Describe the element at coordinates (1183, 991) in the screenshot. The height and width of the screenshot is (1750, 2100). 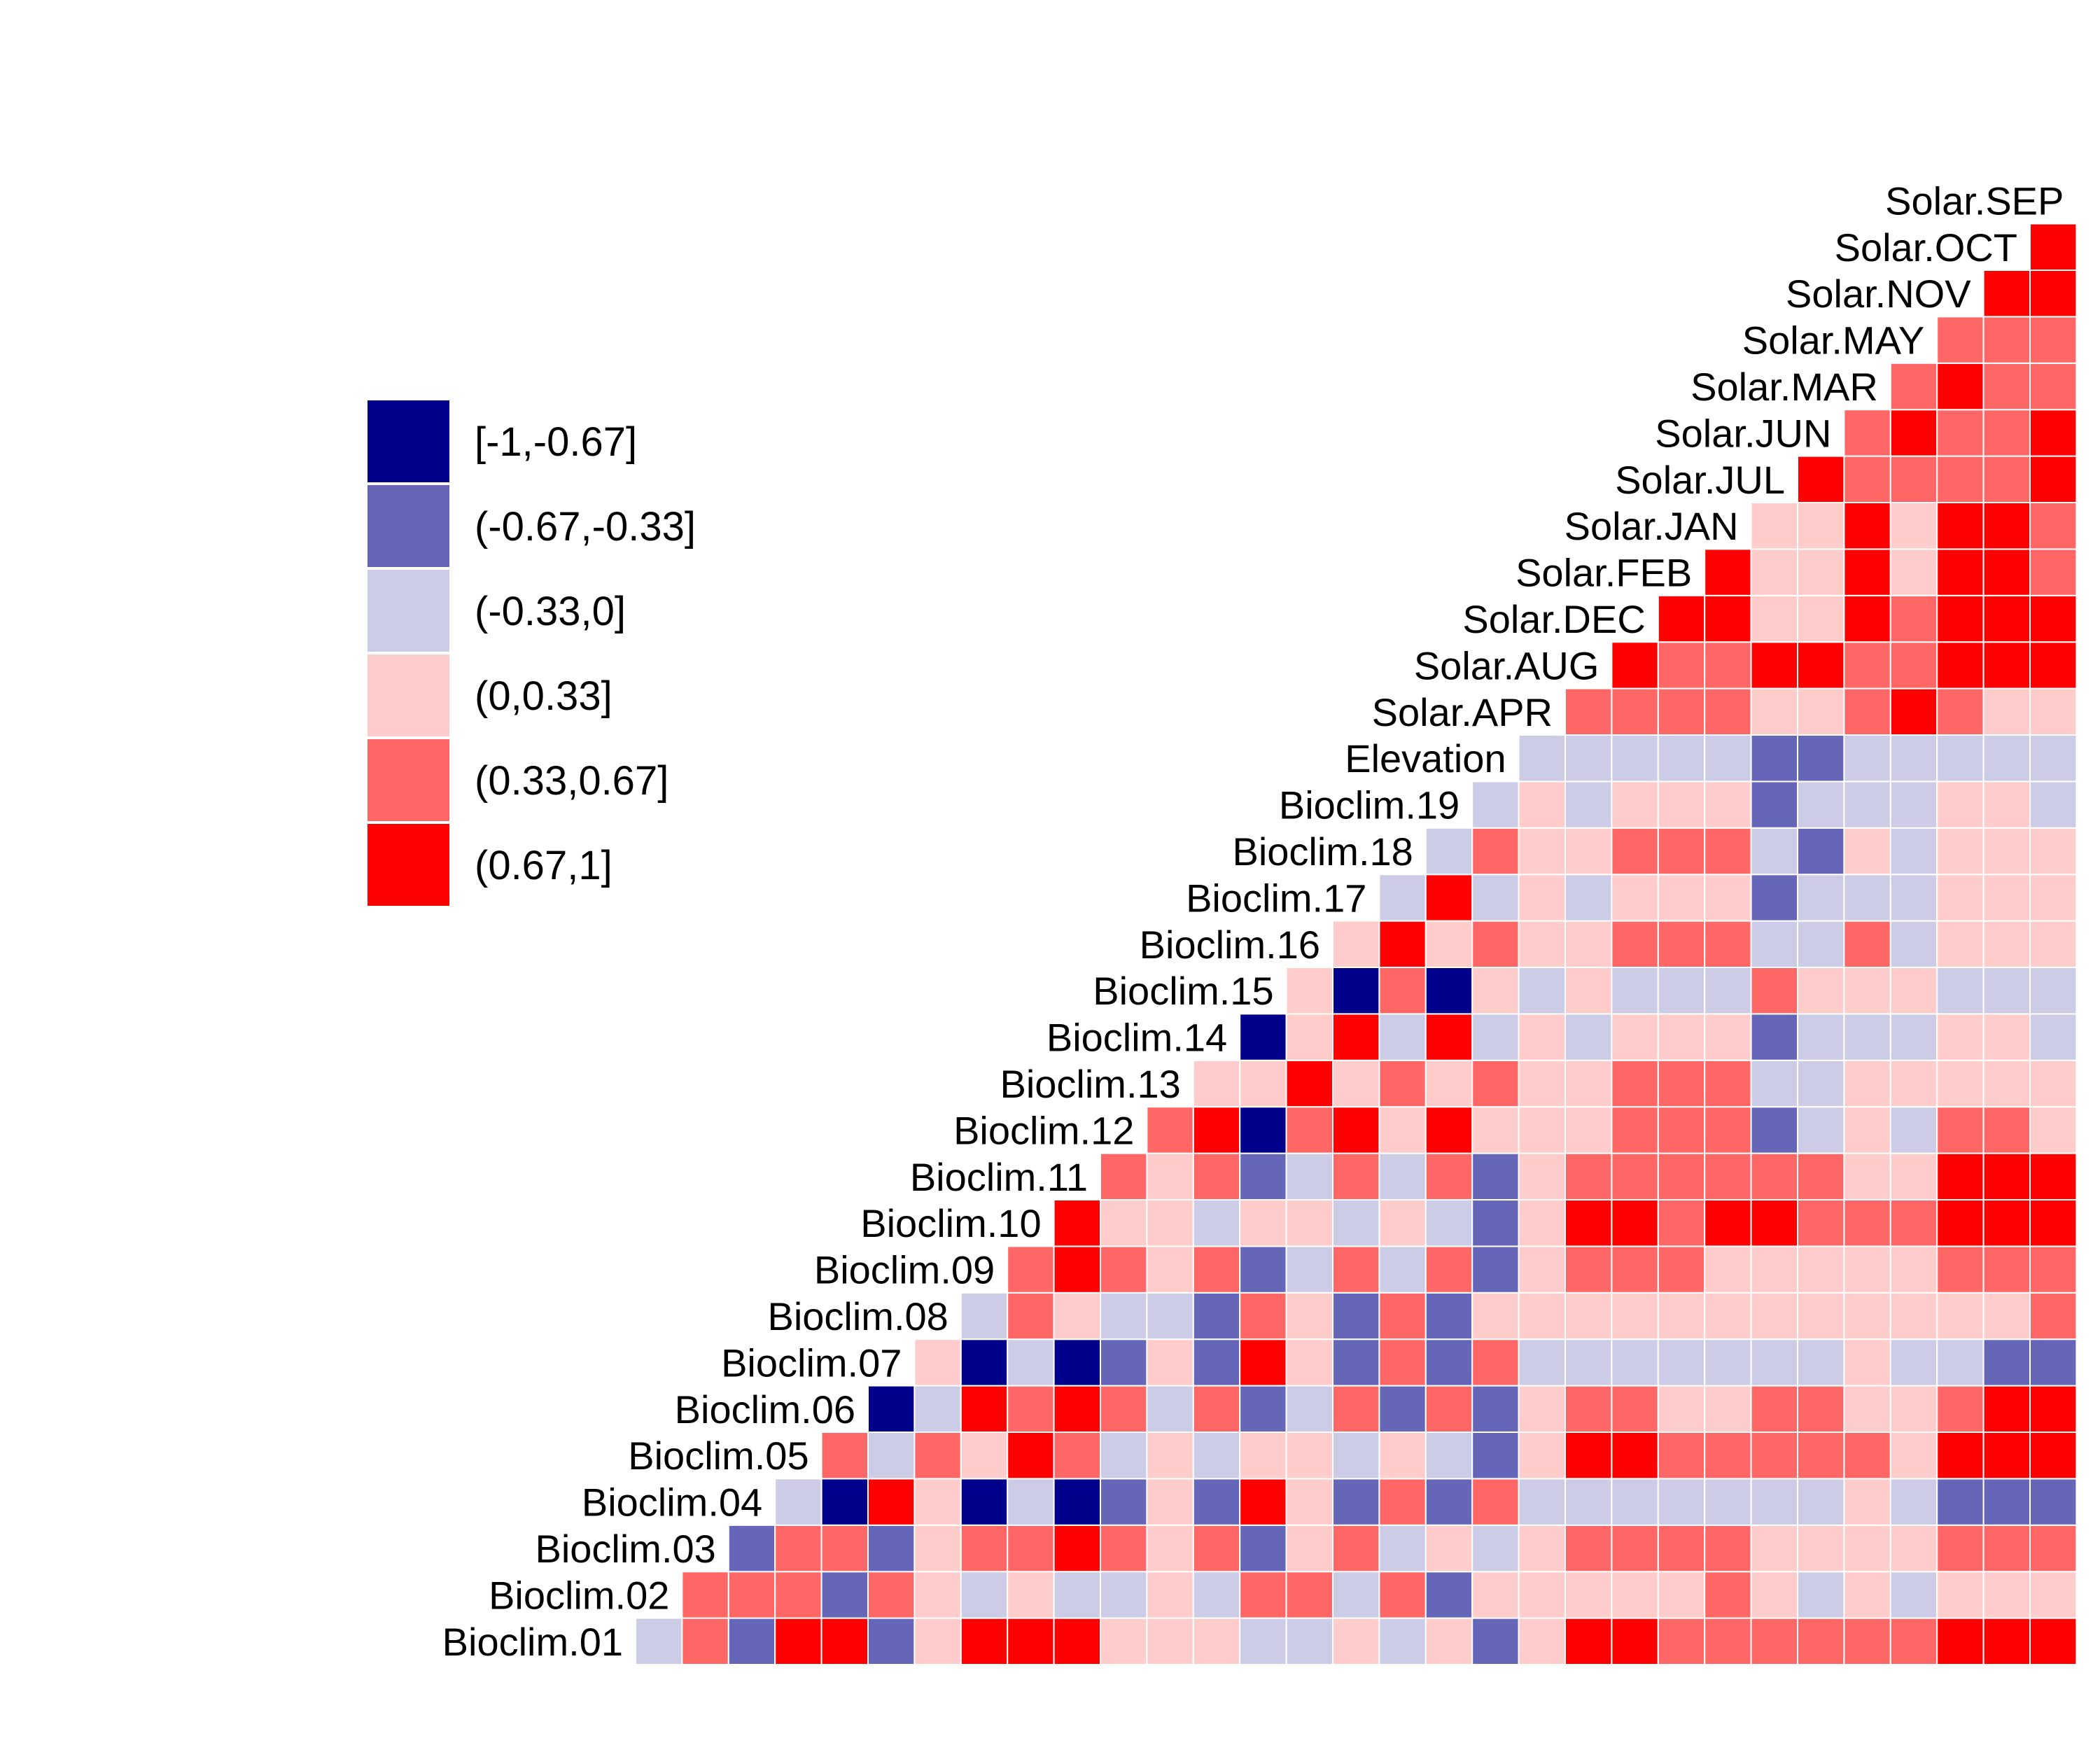
I see `variable-label: Bioclim.15` at that location.